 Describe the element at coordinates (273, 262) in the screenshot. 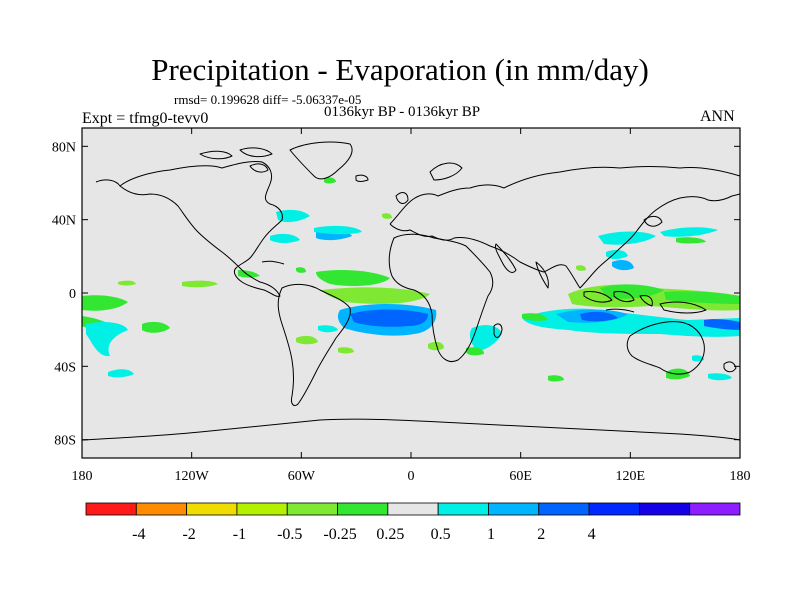

I see `coastline-caribbean` at that location.